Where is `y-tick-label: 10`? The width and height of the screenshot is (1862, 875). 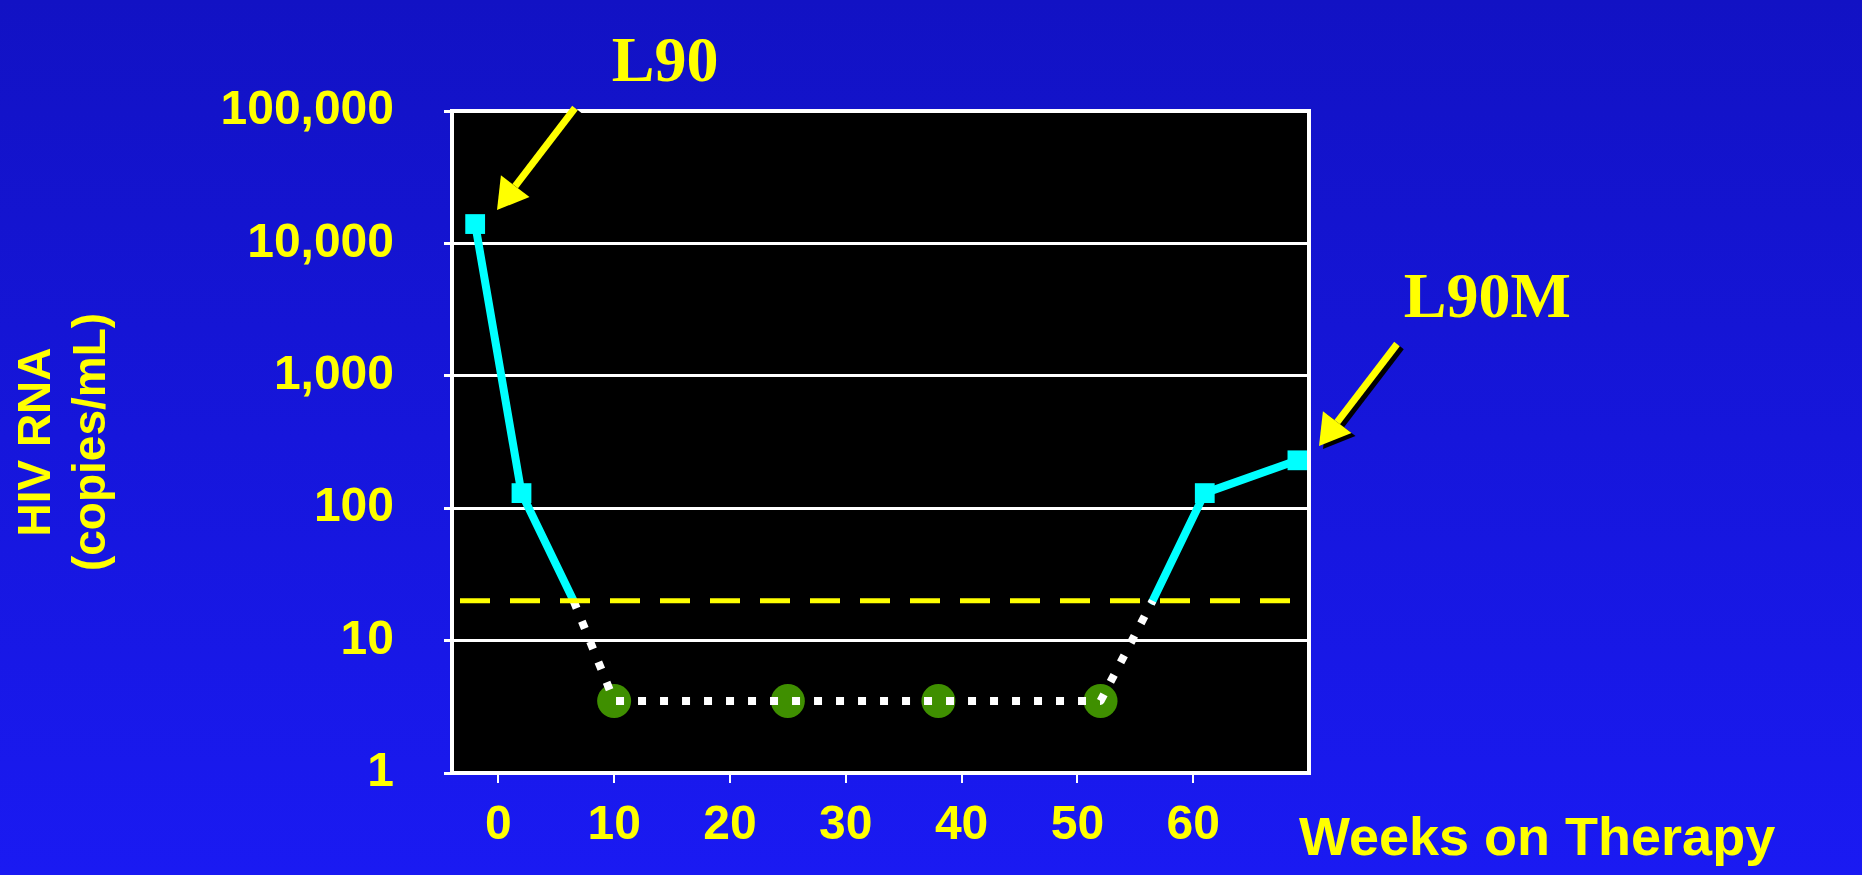 y-tick-label: 10 is located at coordinates (367, 637).